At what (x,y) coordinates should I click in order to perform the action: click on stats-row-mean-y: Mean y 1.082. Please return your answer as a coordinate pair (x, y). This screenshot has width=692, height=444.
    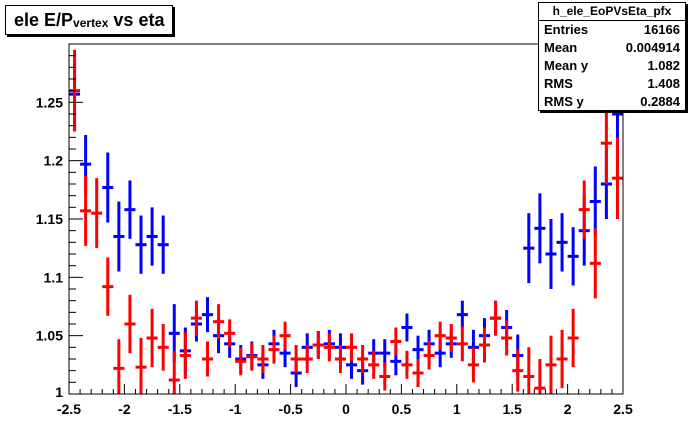
    Looking at the image, I should click on (612, 66).